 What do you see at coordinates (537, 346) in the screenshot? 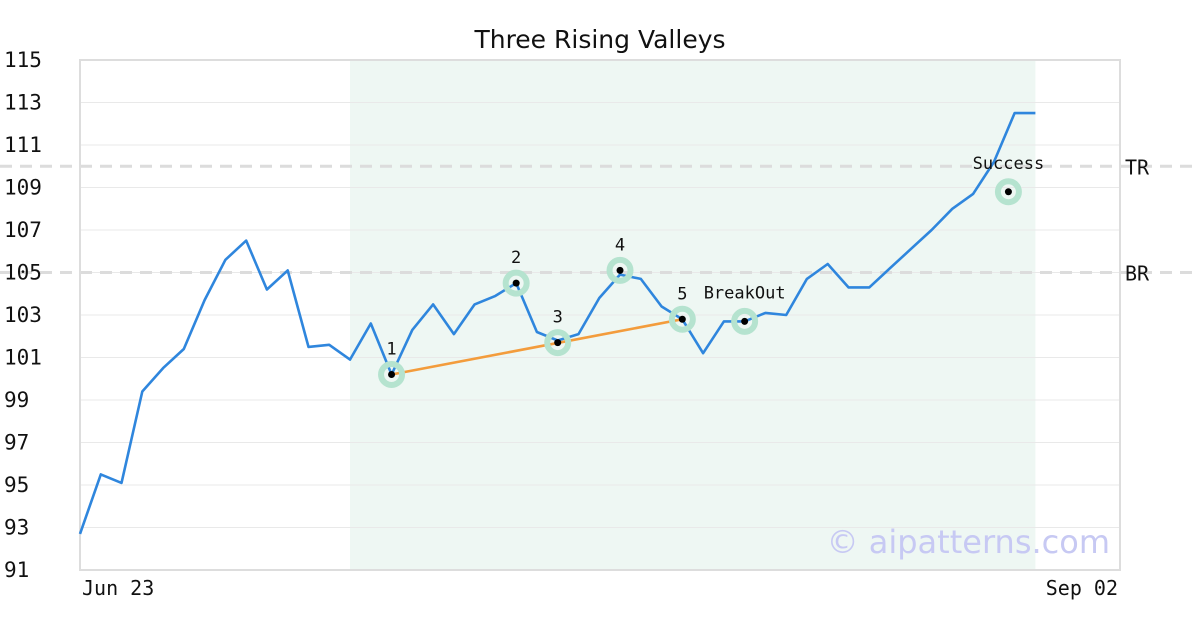
I see `valley-trendline` at bounding box center [537, 346].